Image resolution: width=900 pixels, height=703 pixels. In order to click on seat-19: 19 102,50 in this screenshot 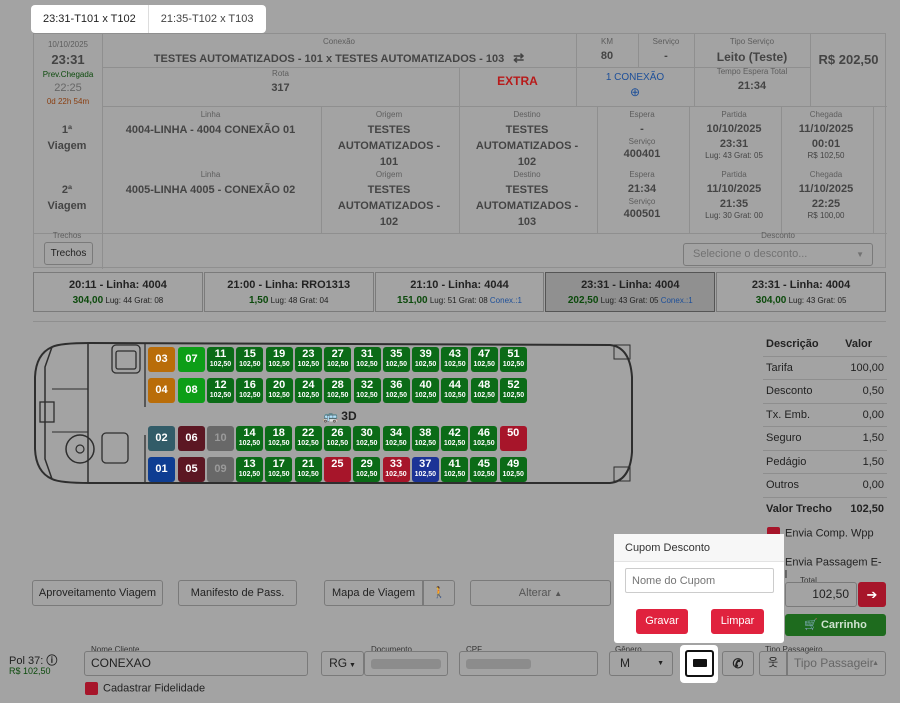, I will do `click(279, 359)`.